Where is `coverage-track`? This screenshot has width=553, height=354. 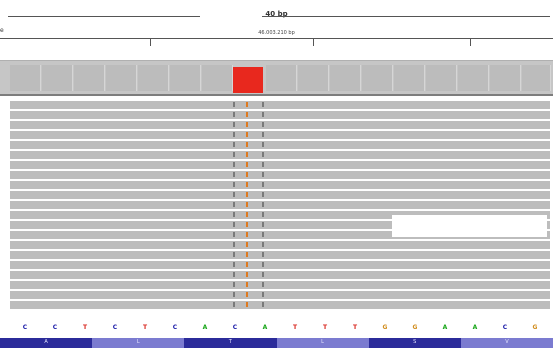
coverage-track is located at coordinates (276, 78).